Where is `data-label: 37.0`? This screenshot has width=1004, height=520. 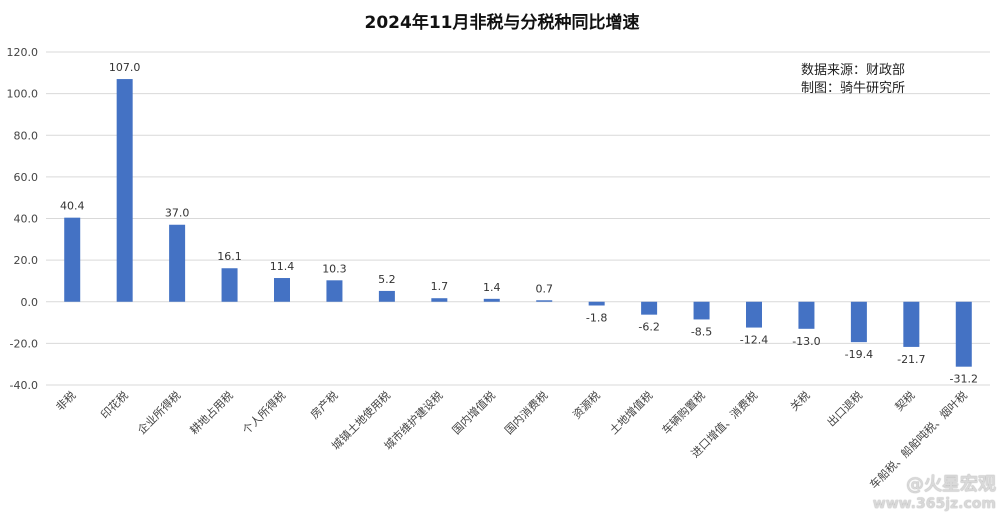 data-label: 37.0 is located at coordinates (177, 213).